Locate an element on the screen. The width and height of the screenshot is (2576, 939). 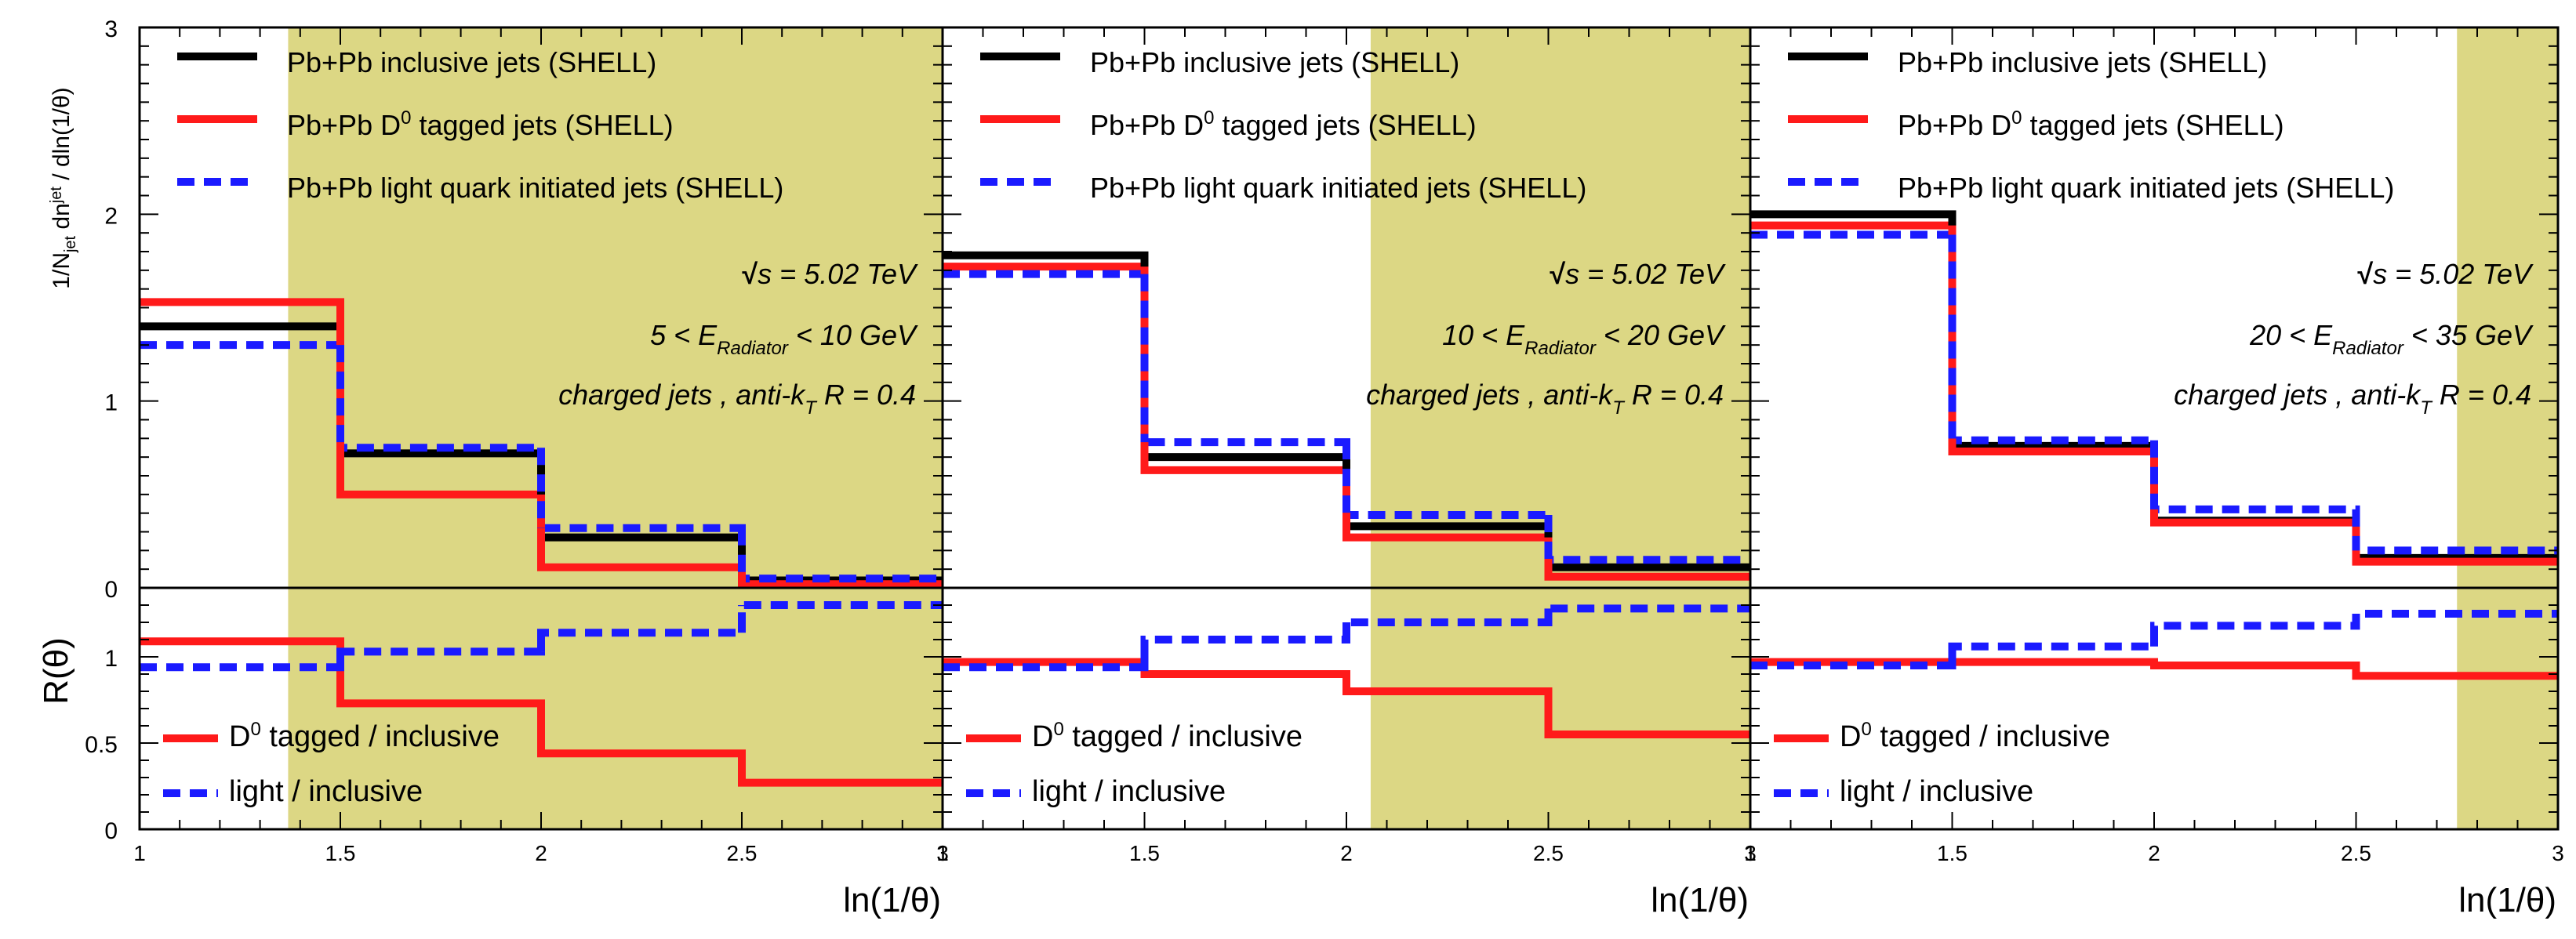
top-y-tick-label: 2 is located at coordinates (111, 216).